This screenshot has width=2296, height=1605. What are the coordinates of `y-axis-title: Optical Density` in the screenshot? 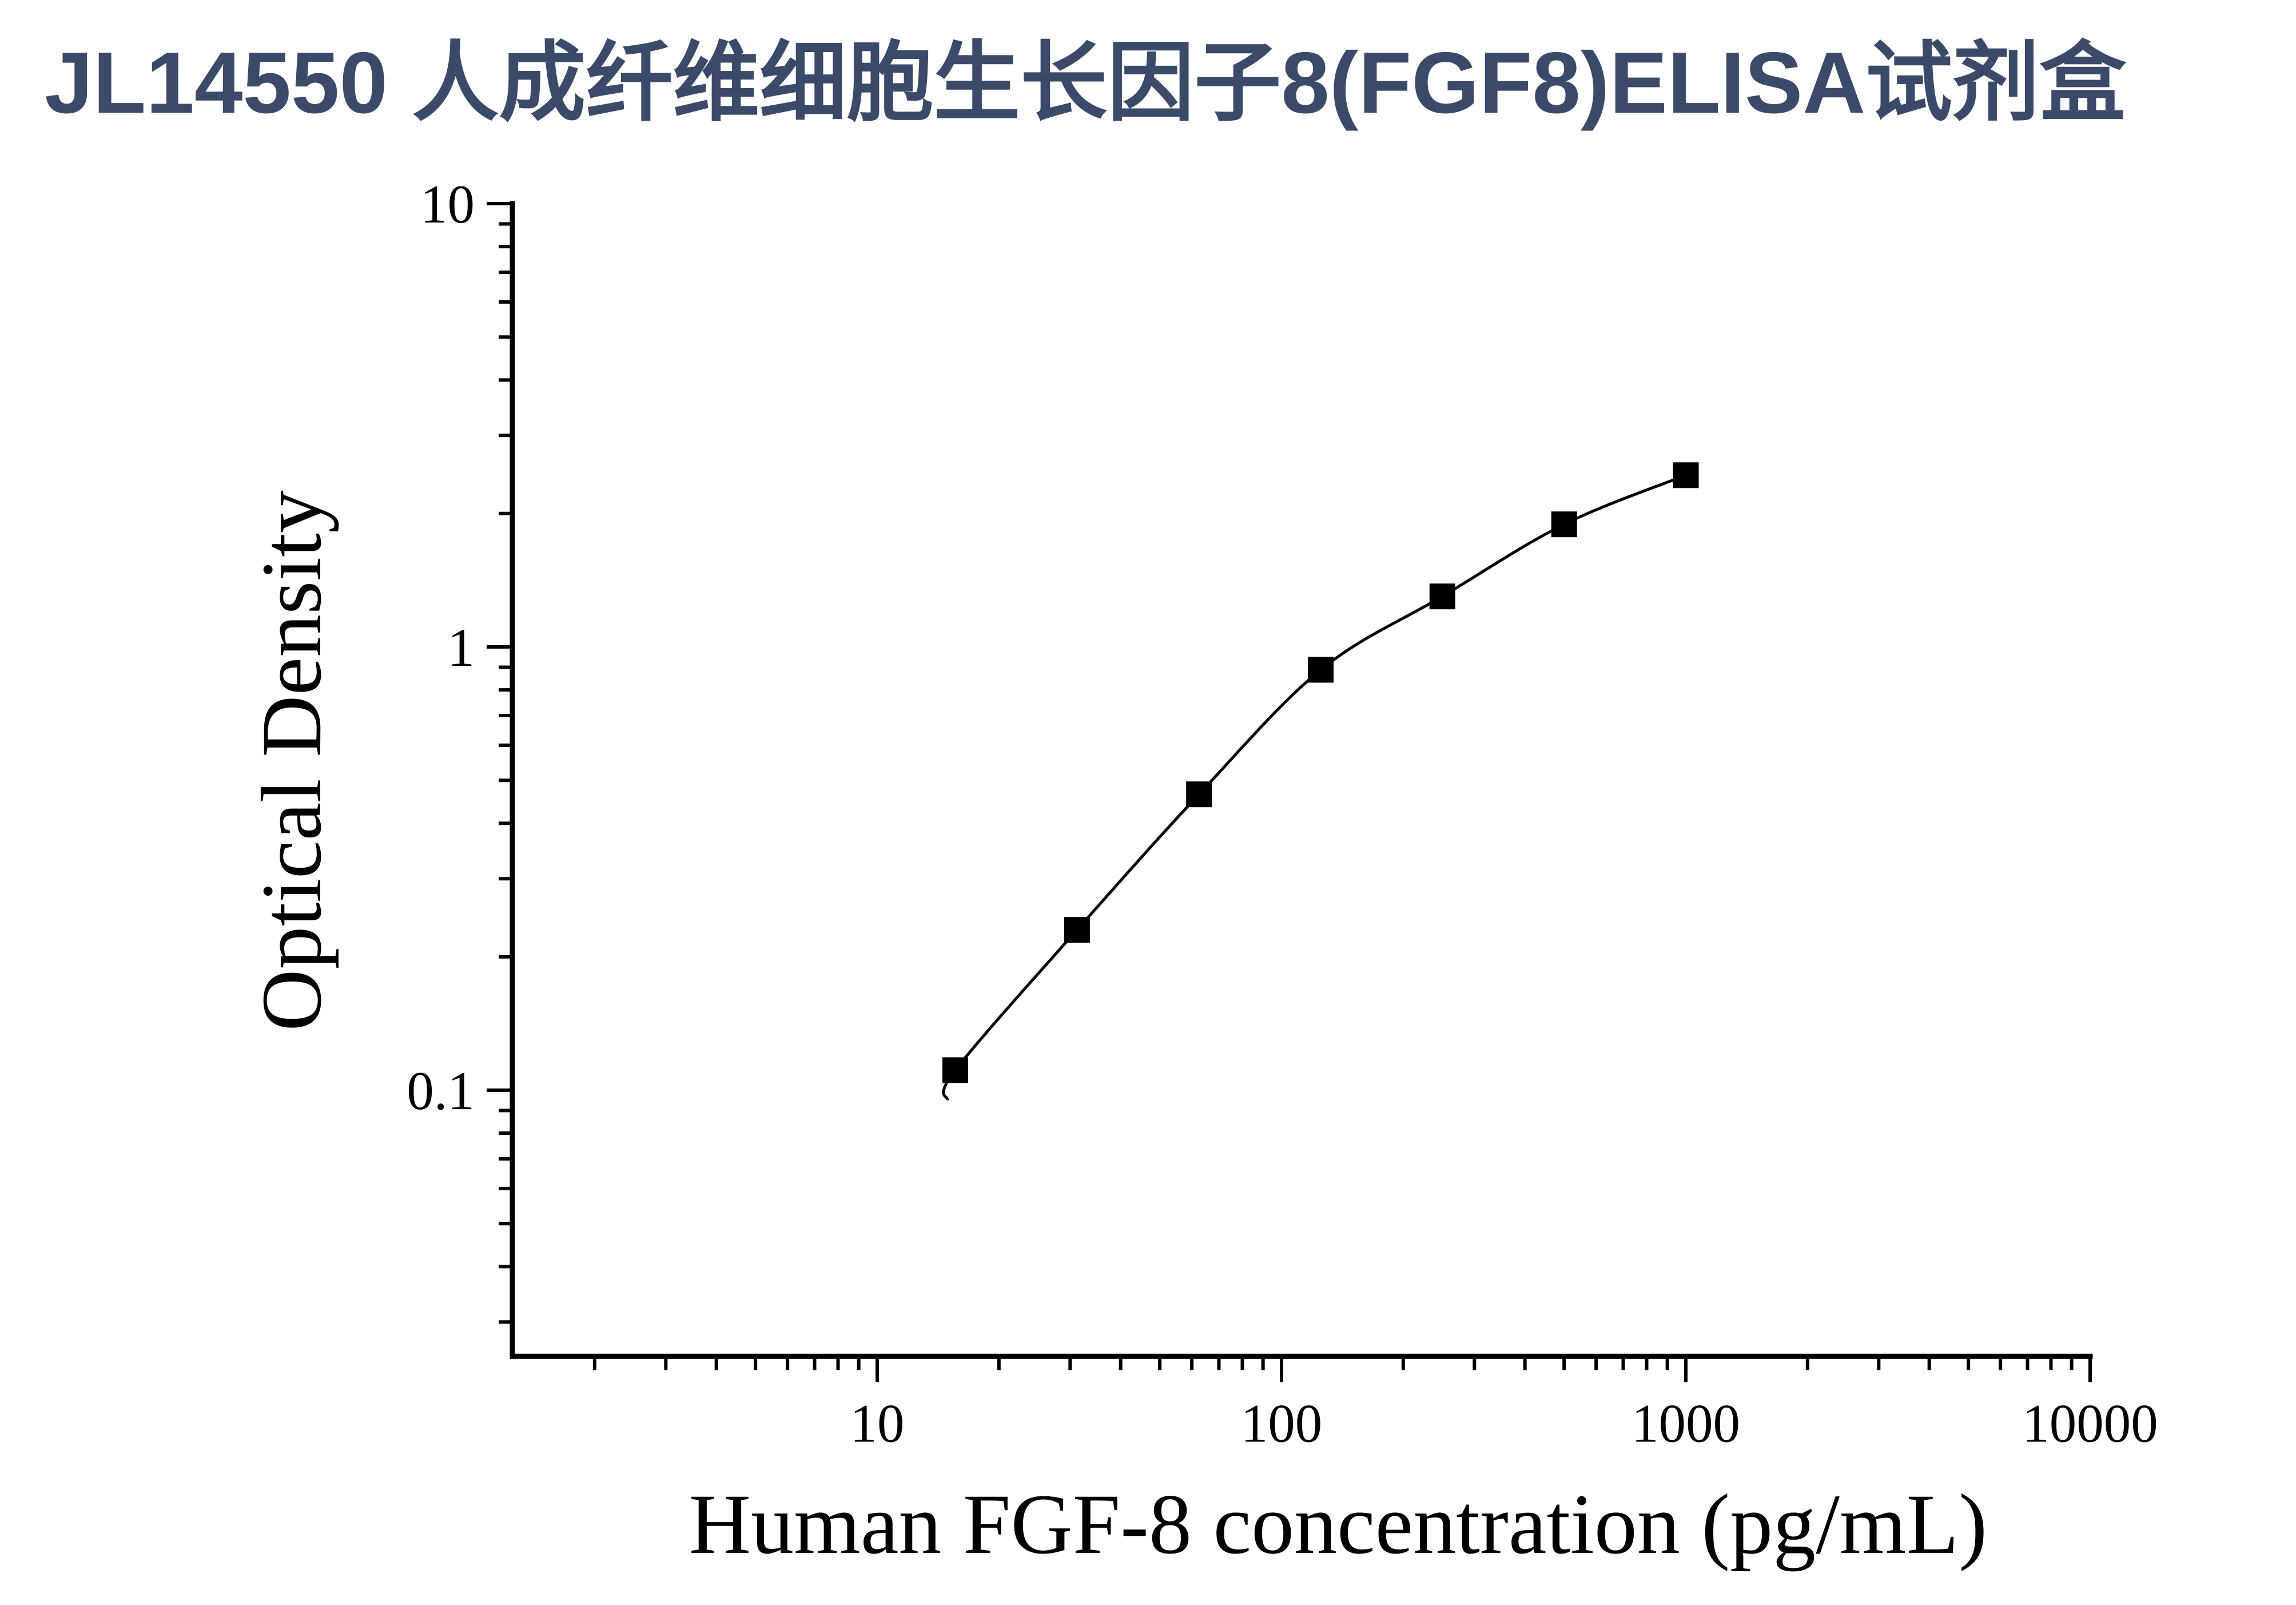 It's located at (292, 760).